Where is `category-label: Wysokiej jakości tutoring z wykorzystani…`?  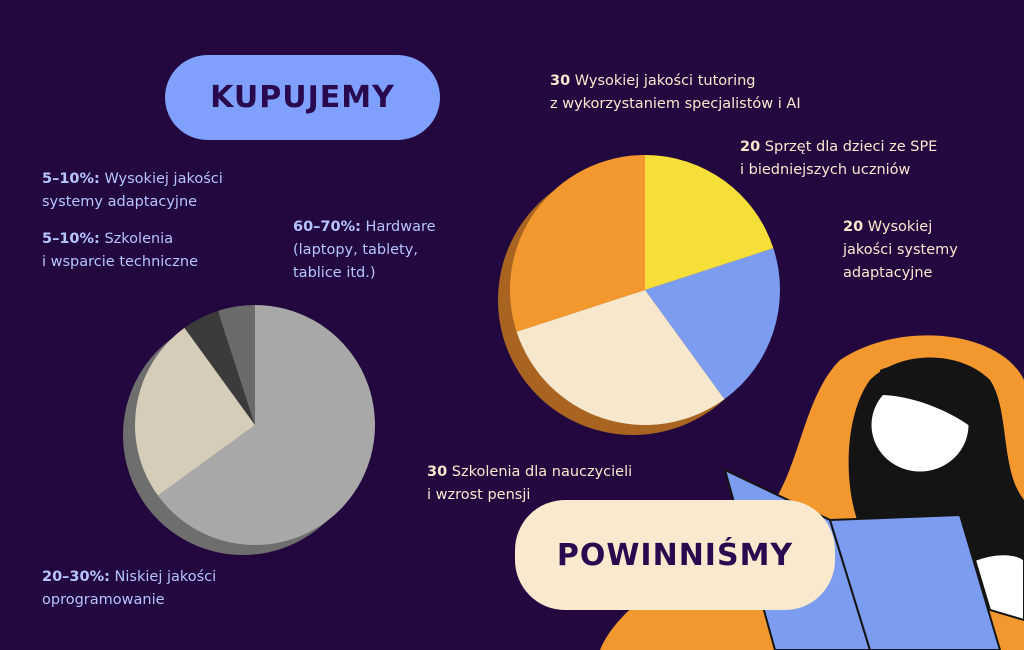
category-label: Wysokiej jakości tutoring z wykorzystani… is located at coordinates (675, 92).